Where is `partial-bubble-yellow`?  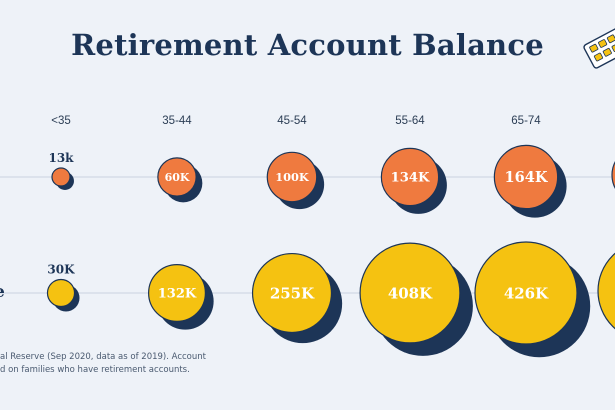
partial-bubble-yellow is located at coordinates (606, 291).